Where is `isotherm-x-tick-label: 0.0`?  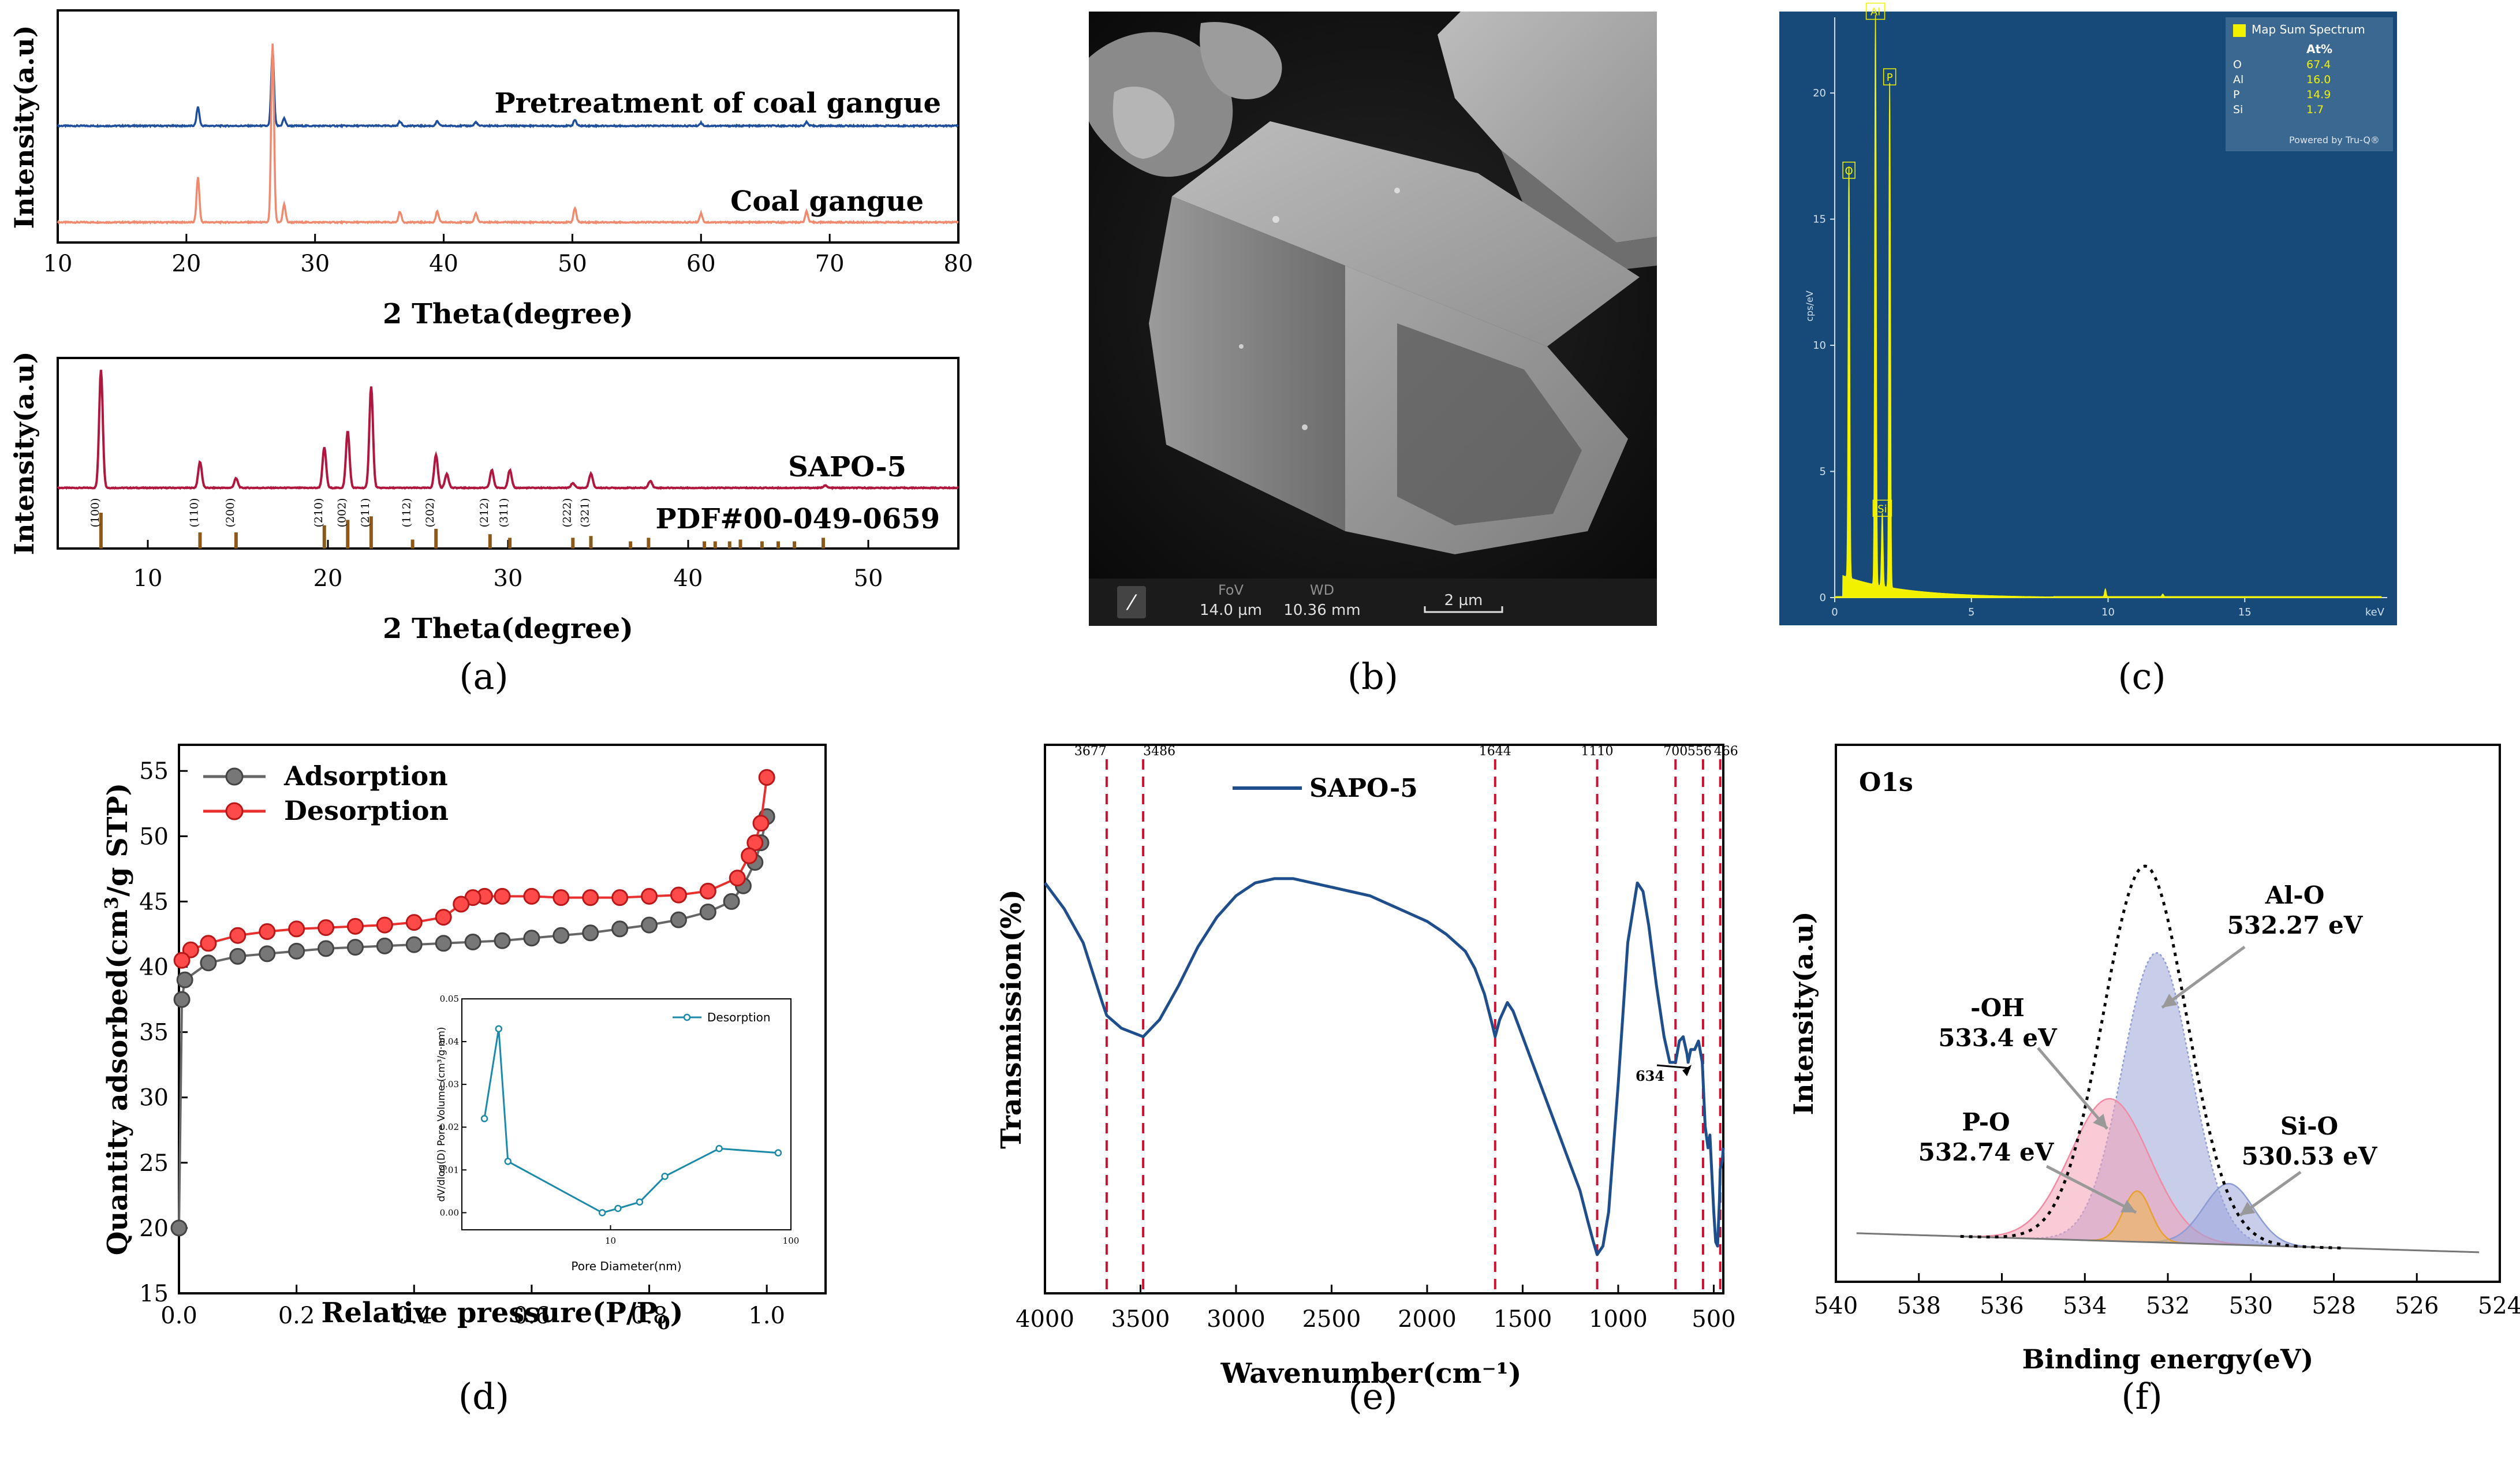
isotherm-x-tick-label: 0.0 is located at coordinates (178, 1316).